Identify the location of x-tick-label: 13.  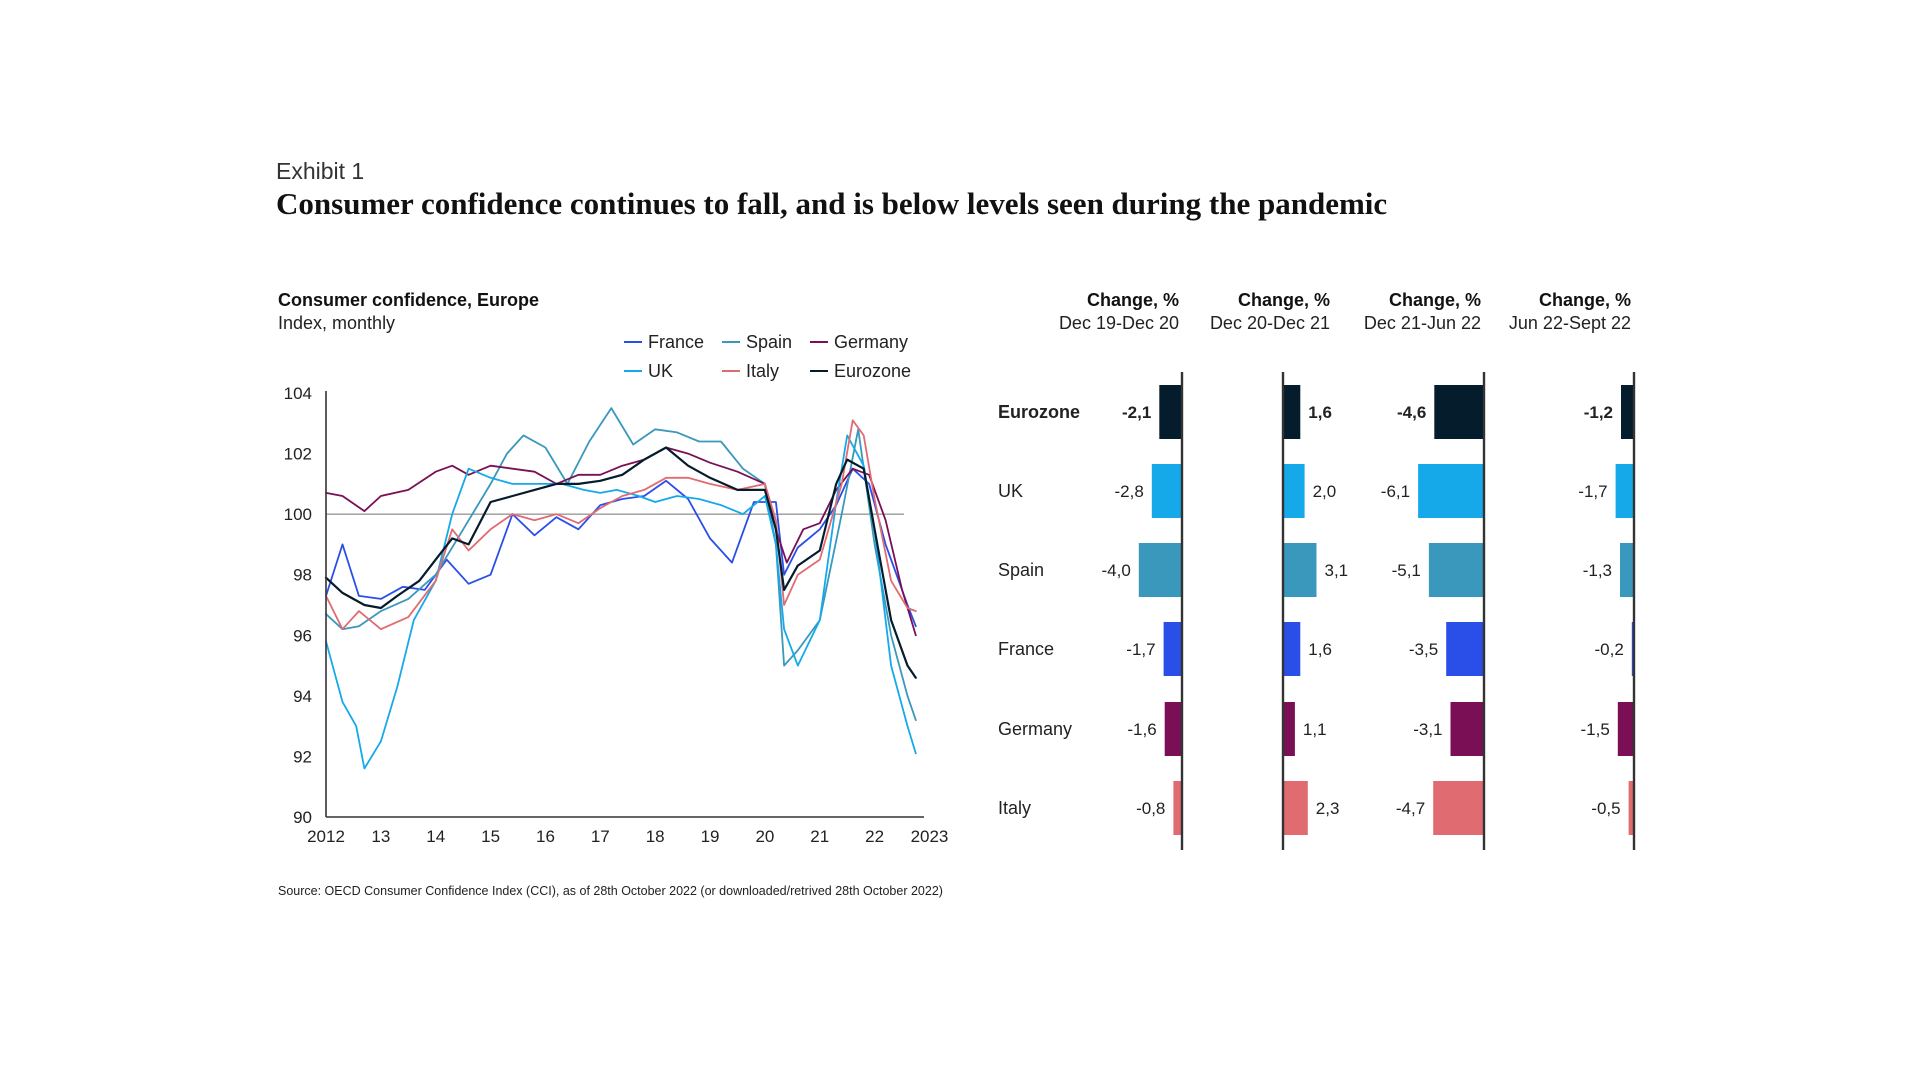
(380, 836).